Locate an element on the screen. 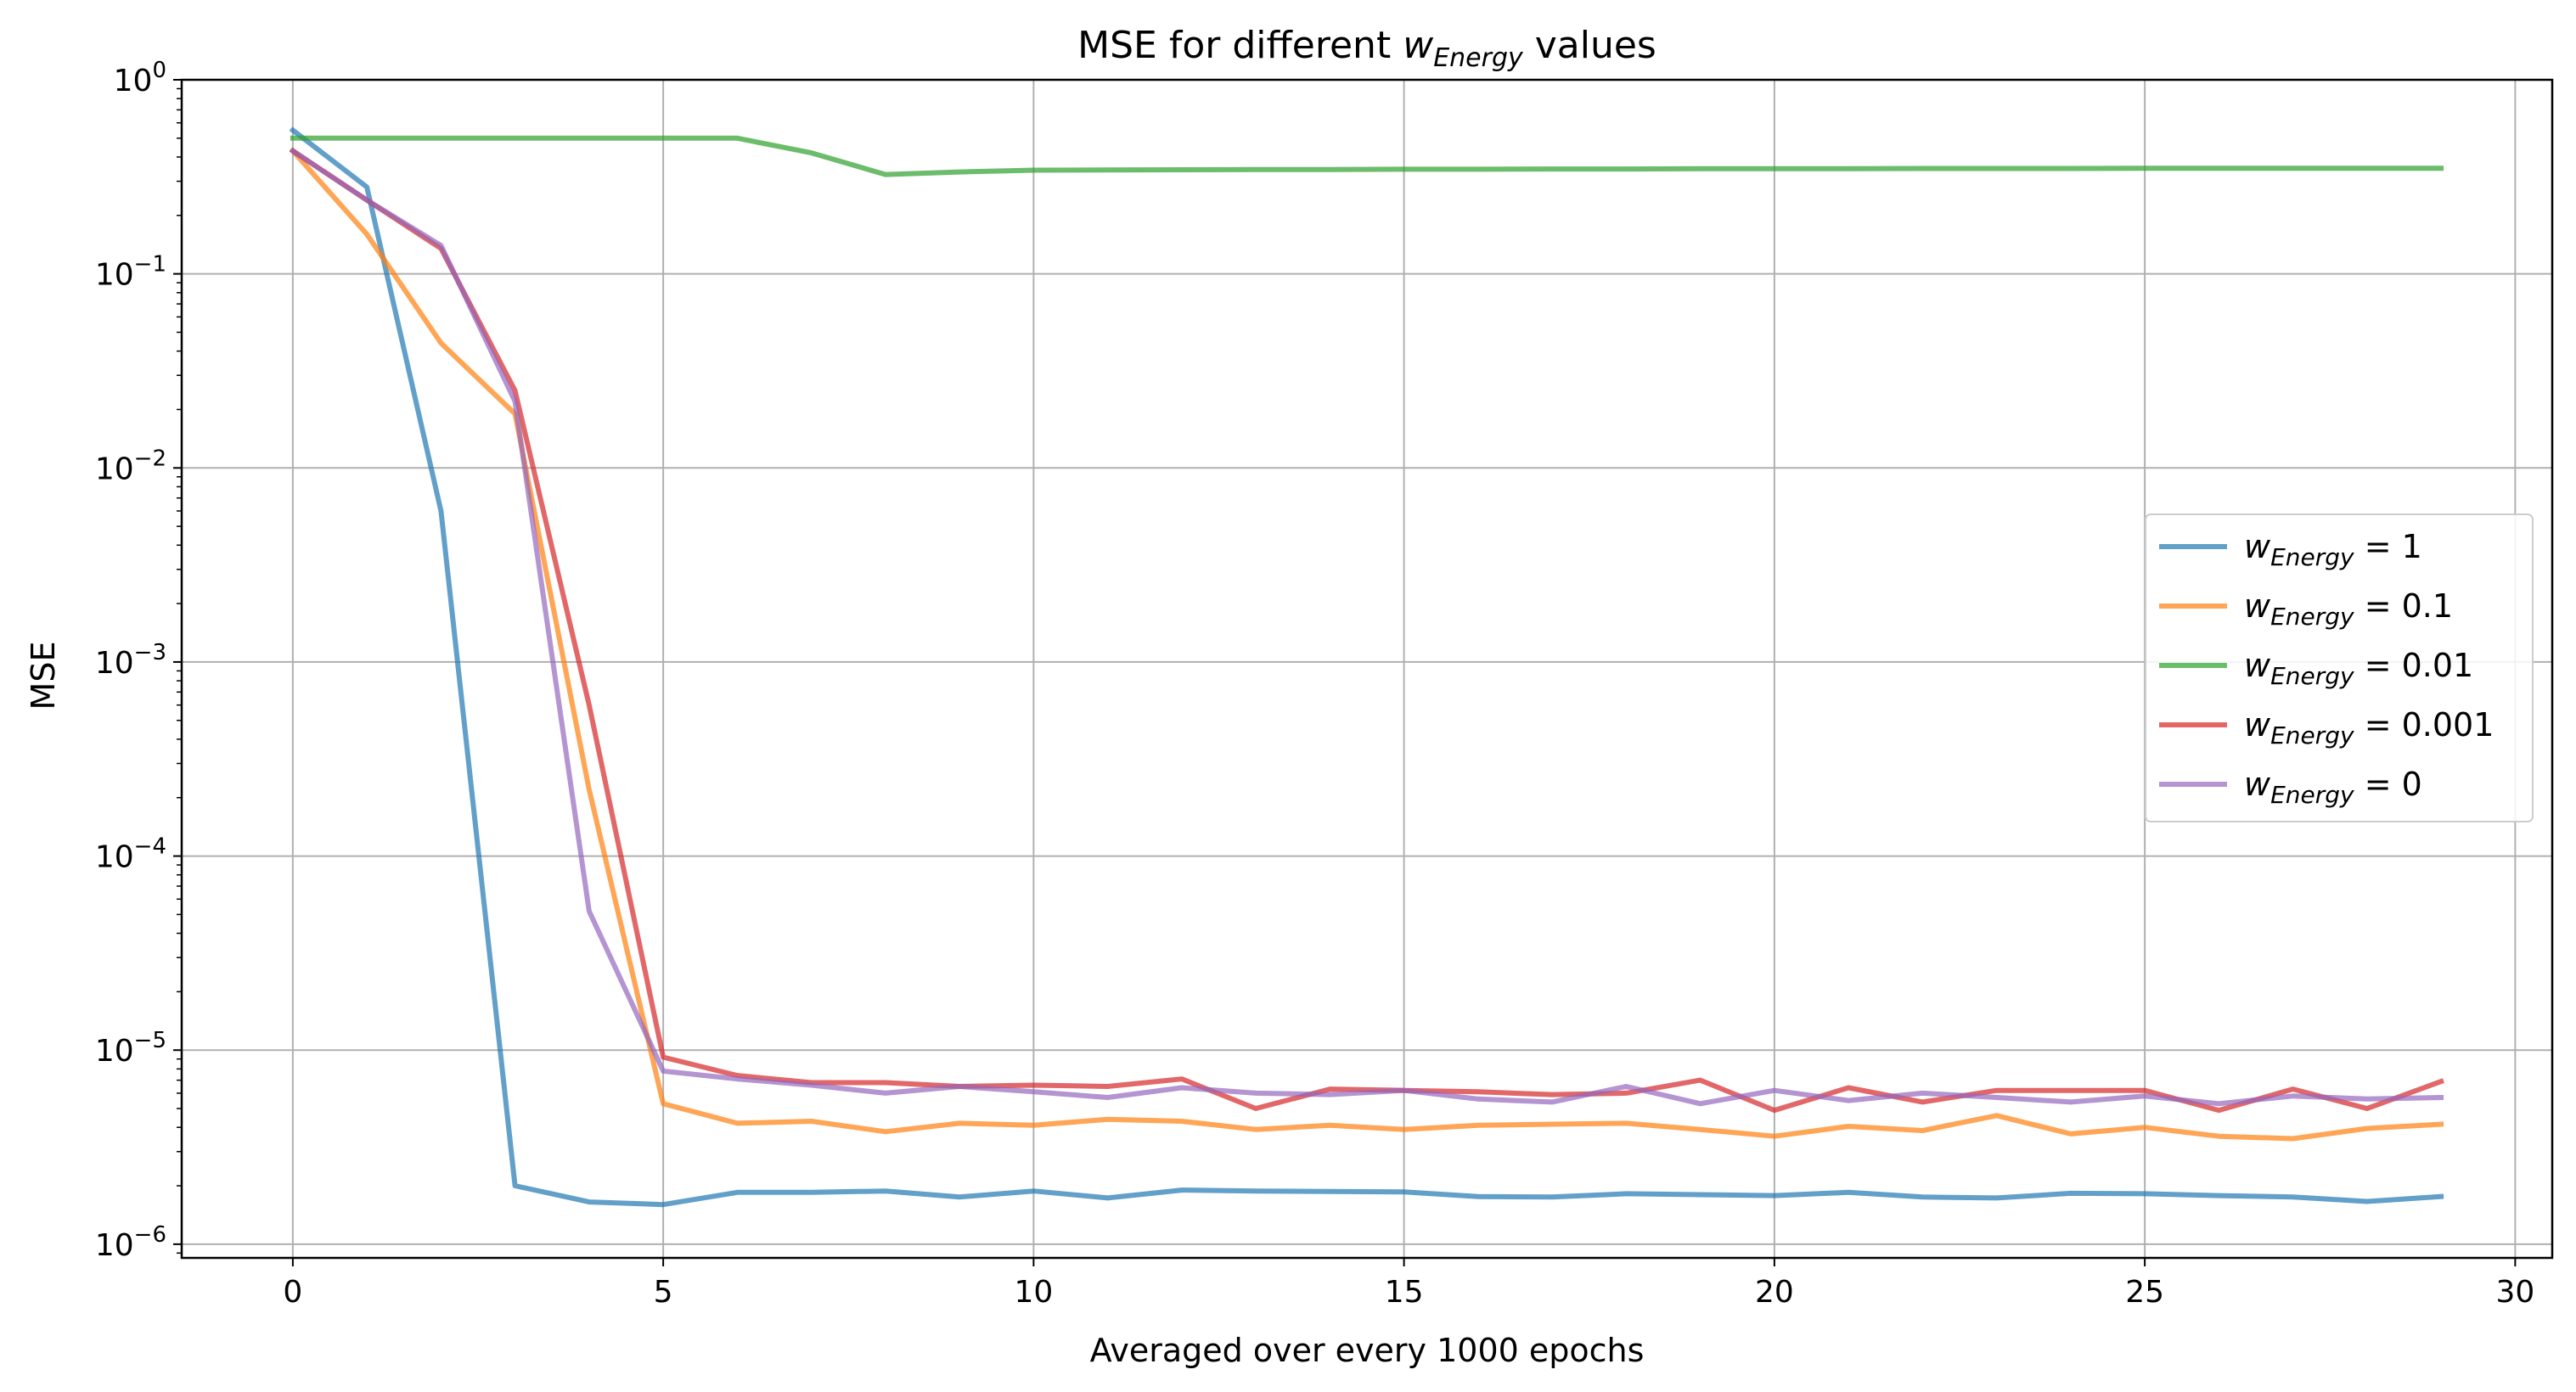 This screenshot has width=2576, height=1392. legend-frame is located at coordinates (2339, 668).